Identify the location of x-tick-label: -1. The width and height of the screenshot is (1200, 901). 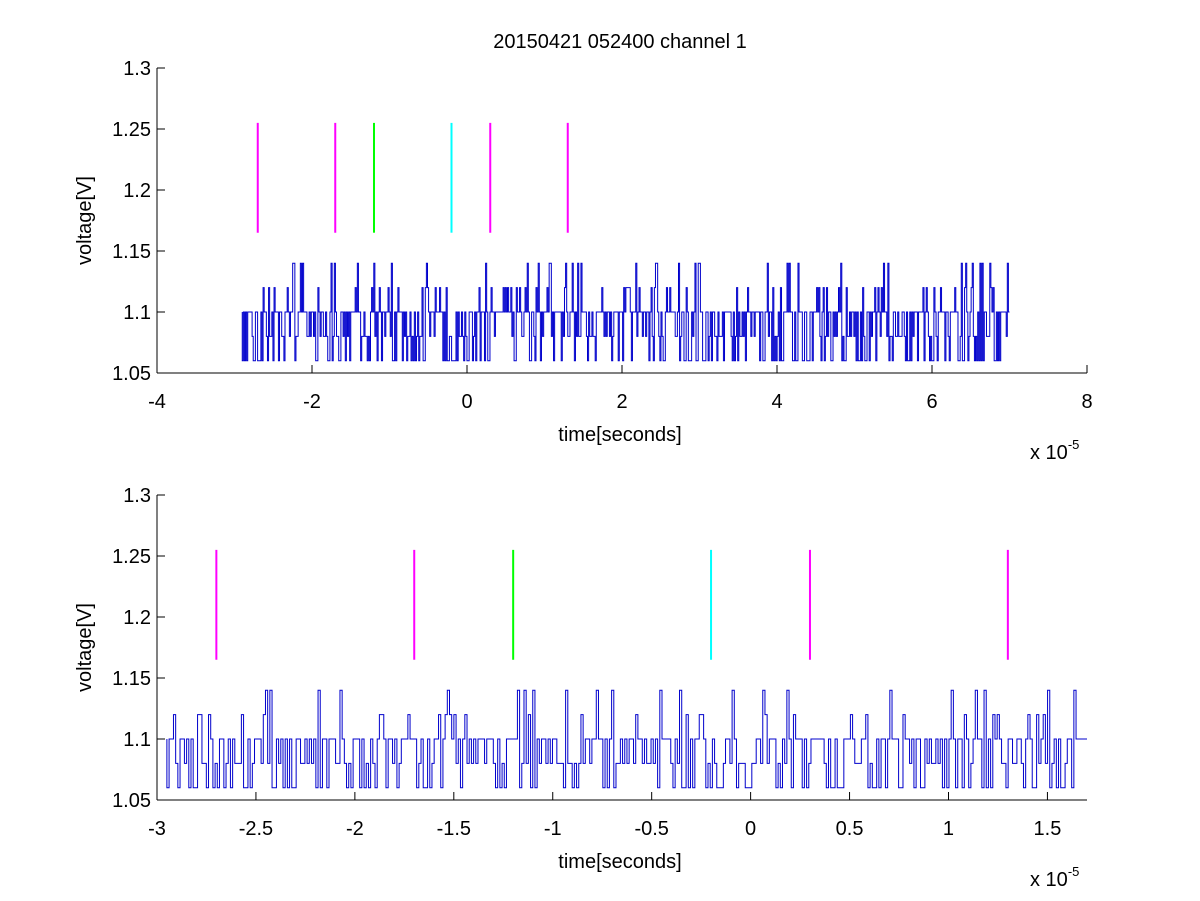
(553, 829).